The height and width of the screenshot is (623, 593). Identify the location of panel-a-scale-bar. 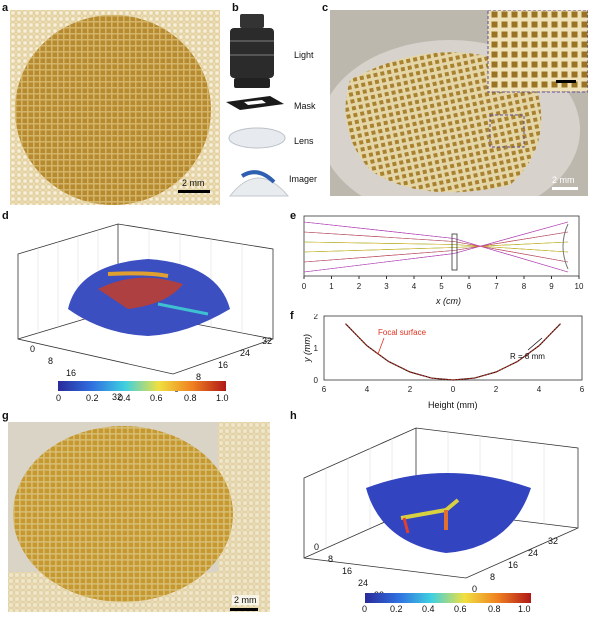
(194, 191).